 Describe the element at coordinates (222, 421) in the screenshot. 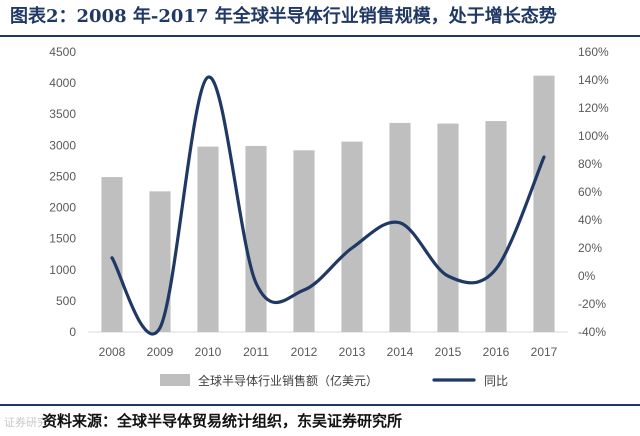

I see `source-note: 资料来源：全球半导体贸易统计组织，东吴证券研究所` at that location.